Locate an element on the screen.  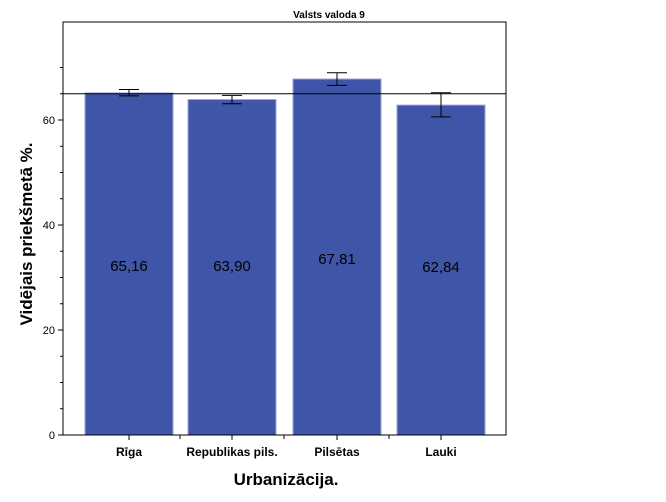
data-label: 62,84 is located at coordinates (441, 267).